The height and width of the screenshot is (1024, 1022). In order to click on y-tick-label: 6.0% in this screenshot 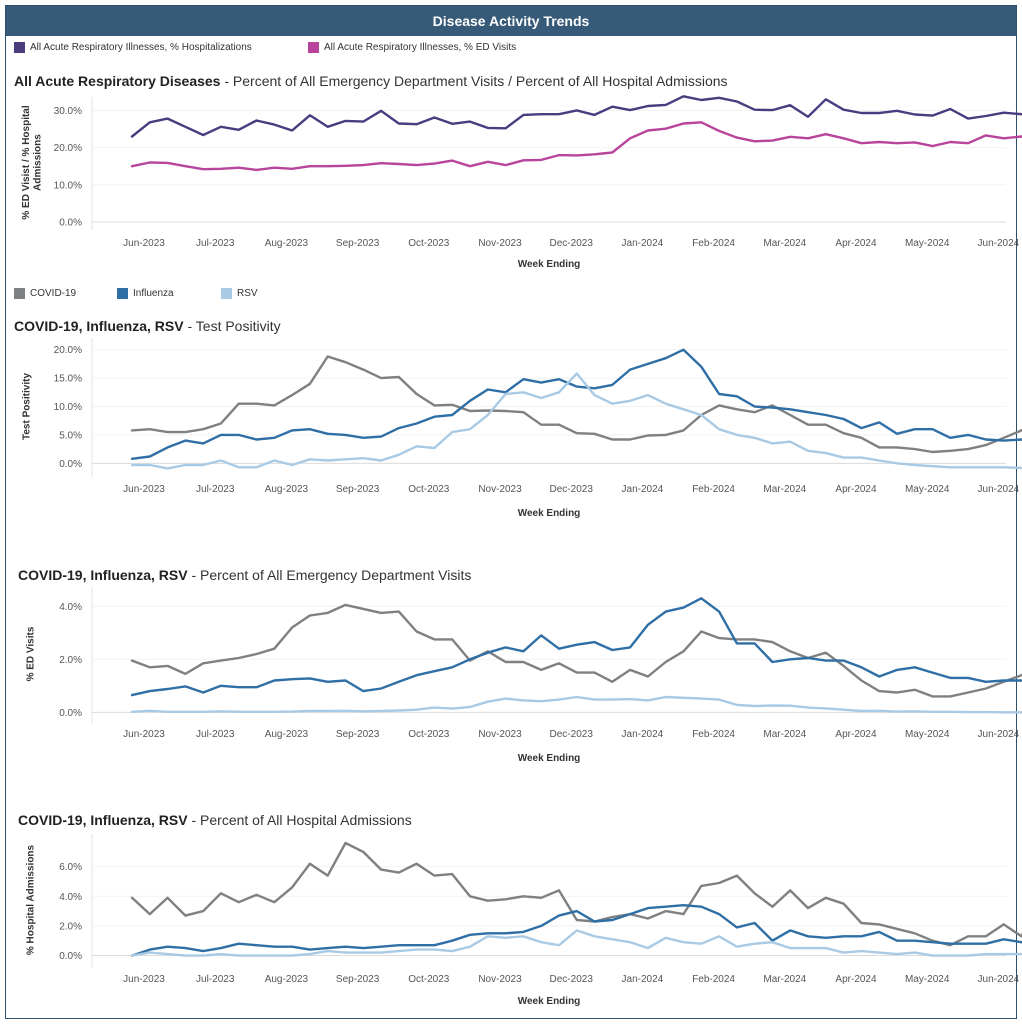, I will do `click(70, 867)`.